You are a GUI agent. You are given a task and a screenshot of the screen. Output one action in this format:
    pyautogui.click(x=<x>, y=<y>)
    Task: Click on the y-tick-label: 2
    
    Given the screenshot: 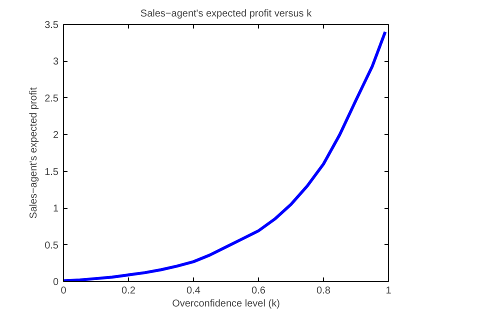 What is the action you would take?
    pyautogui.click(x=55, y=136)
    